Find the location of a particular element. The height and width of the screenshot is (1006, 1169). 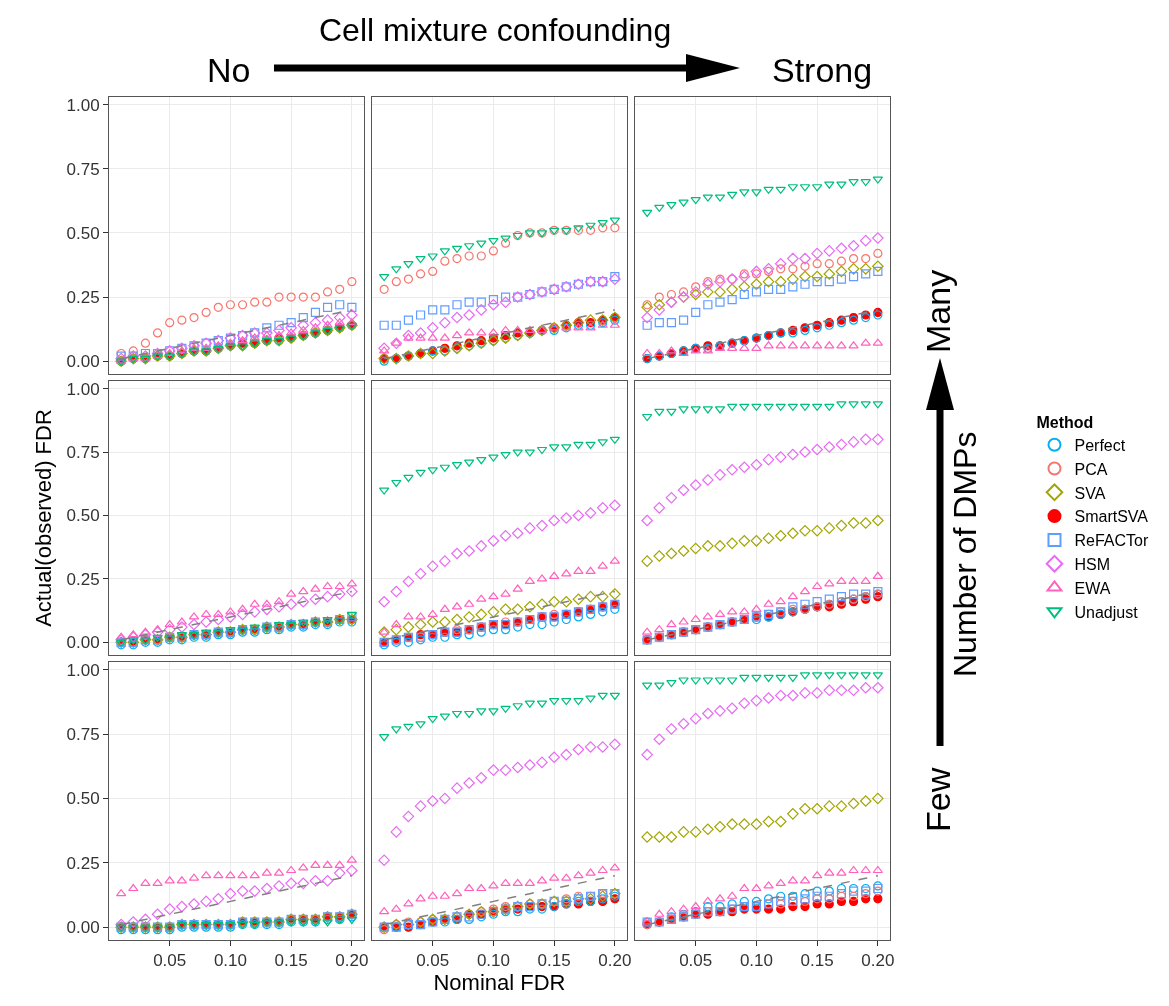

x-axis-title: Nominal FDR is located at coordinates (499, 983).